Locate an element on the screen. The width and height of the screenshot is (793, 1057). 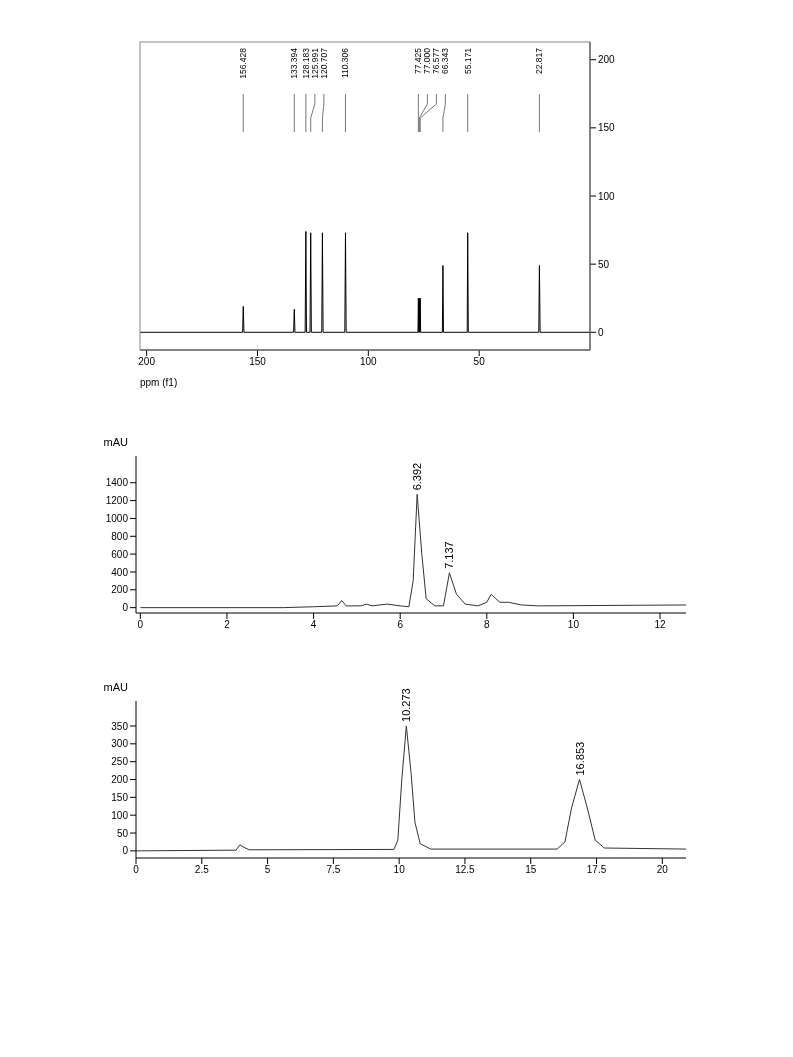
annotation: 128.183 is located at coordinates (305, 63).